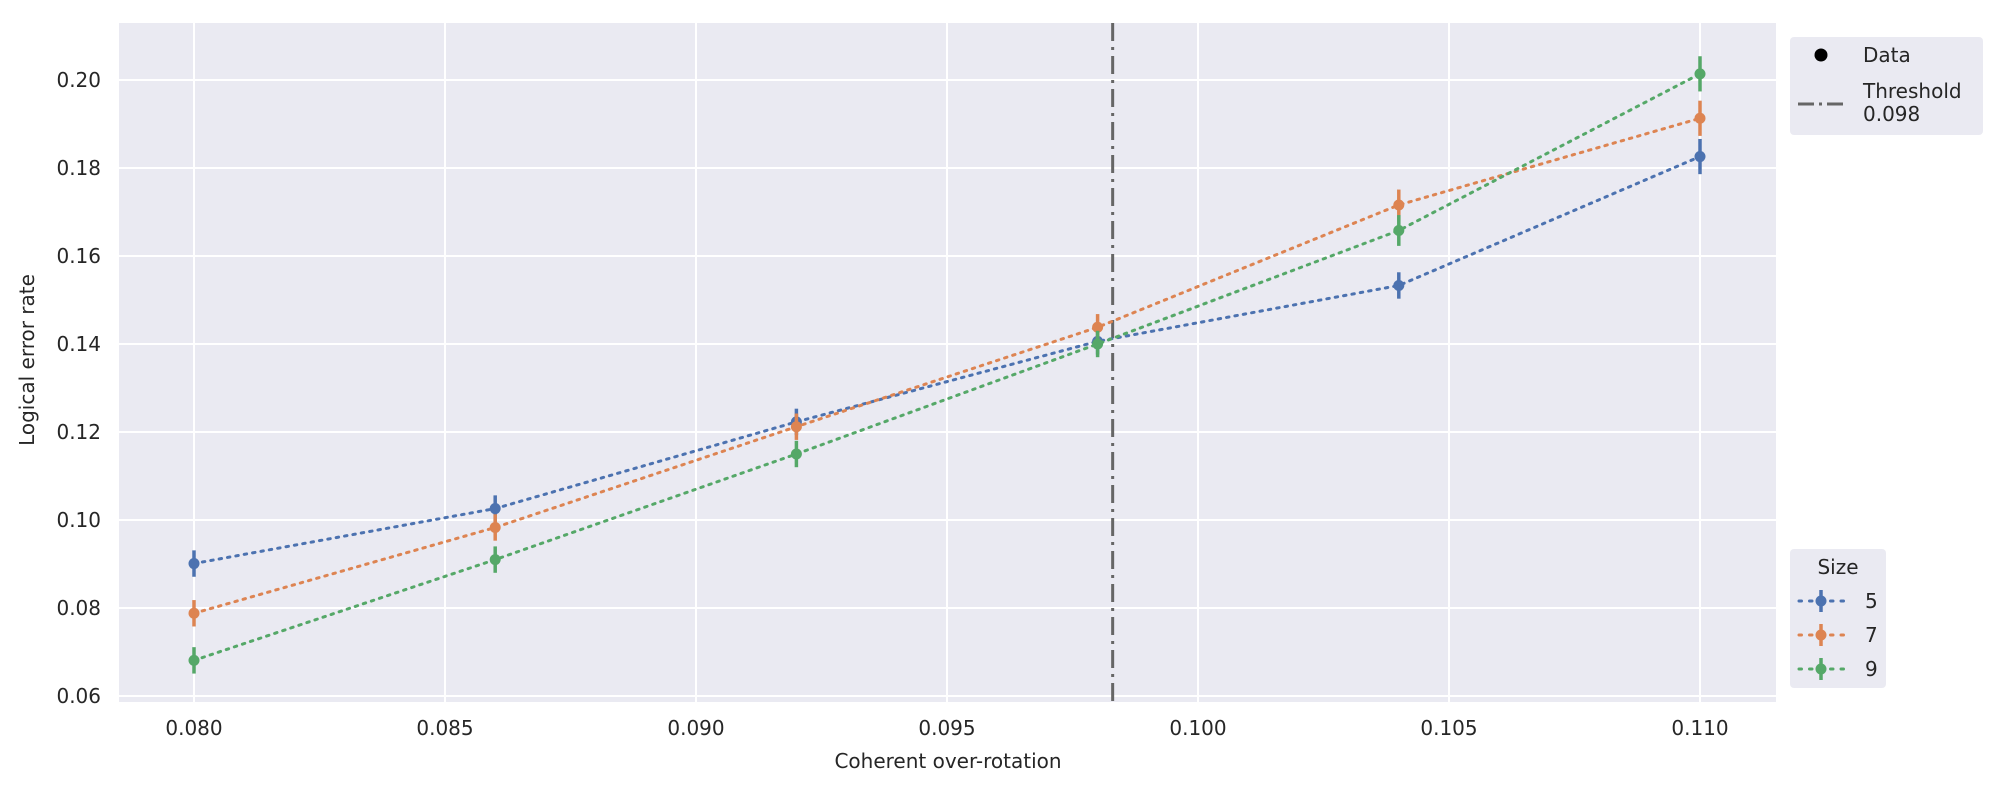 The image size is (1996, 804). I want to click on x-axis-label: Coherent over-rotation, so click(947, 761).